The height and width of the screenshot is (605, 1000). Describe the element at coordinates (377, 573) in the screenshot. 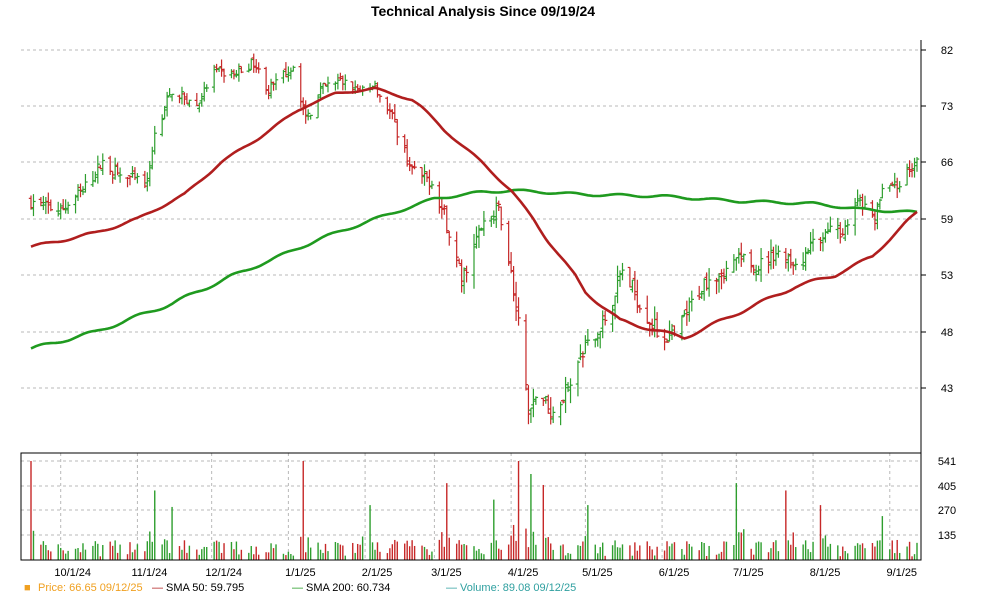

I see `date-tick-label: 2/1/25` at that location.